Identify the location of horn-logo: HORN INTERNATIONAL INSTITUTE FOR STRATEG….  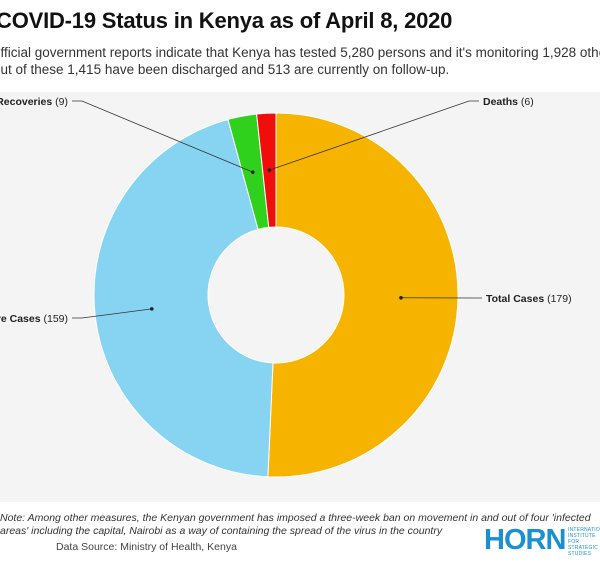
(542, 540).